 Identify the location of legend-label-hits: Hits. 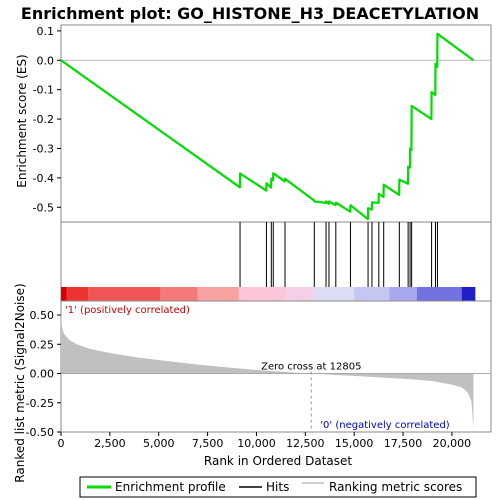
(277, 487).